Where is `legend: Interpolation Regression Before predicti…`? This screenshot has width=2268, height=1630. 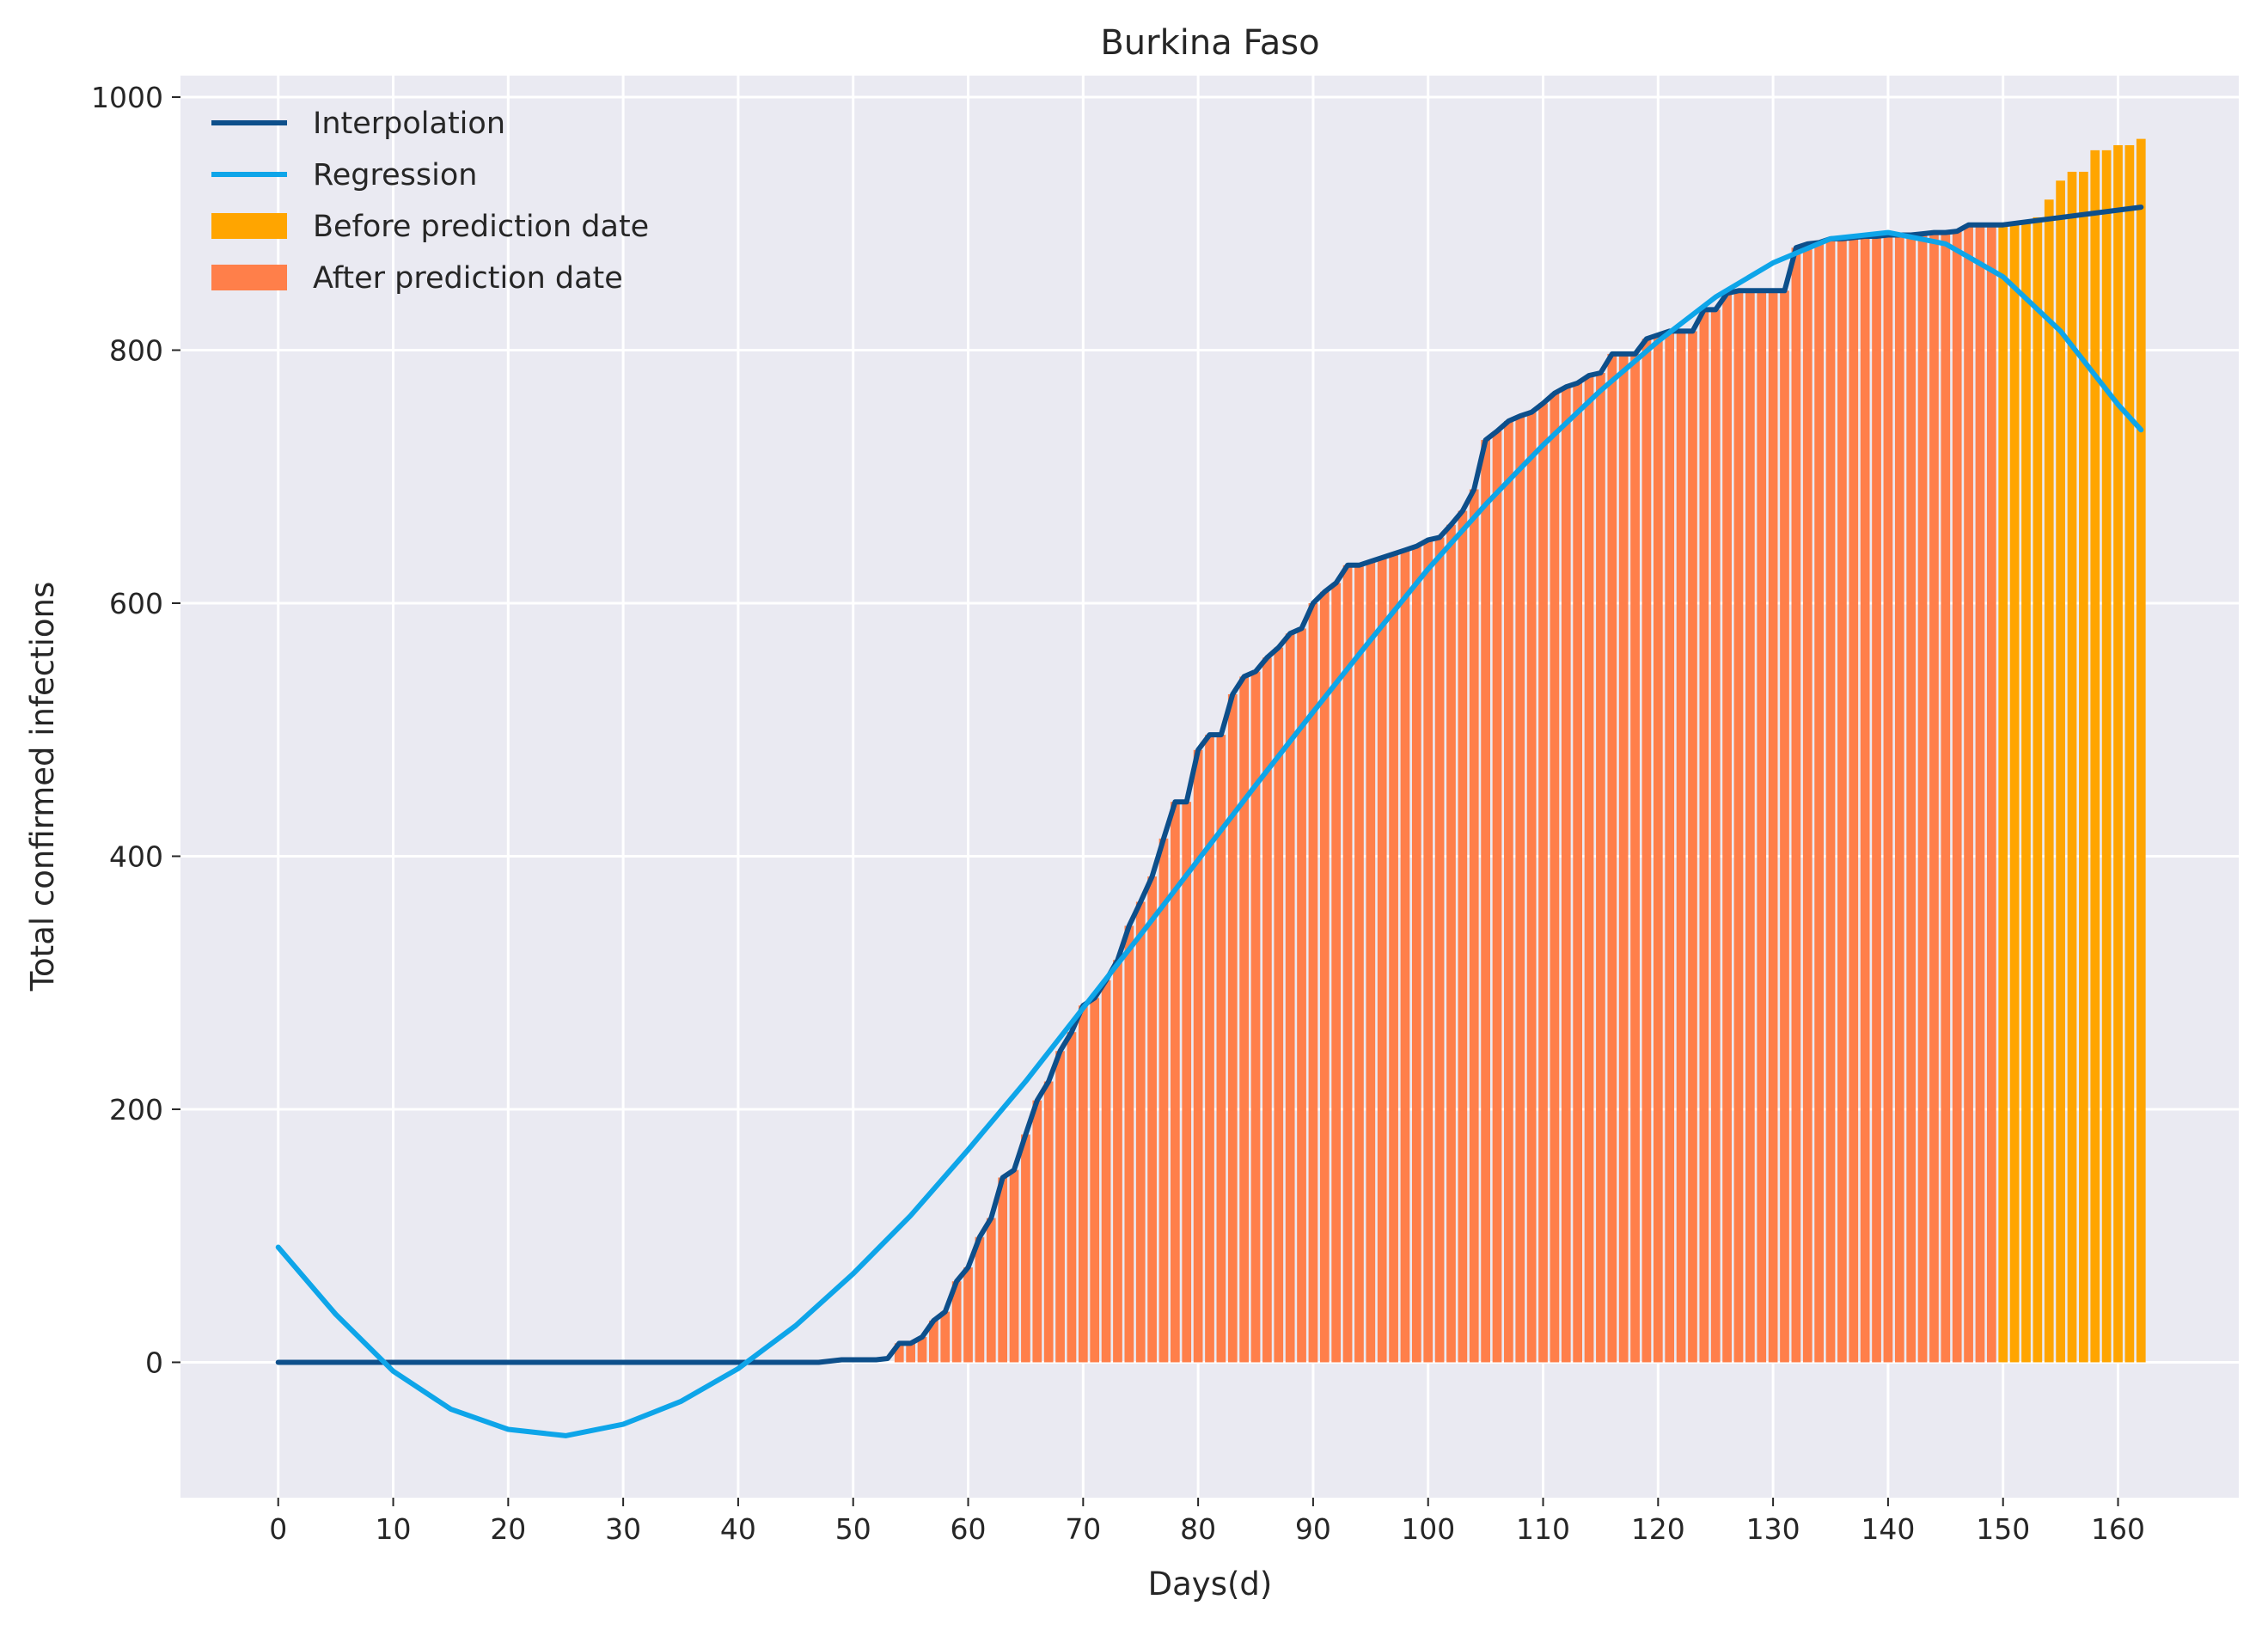 legend: Interpolation Regression Before predicti… is located at coordinates (430, 201).